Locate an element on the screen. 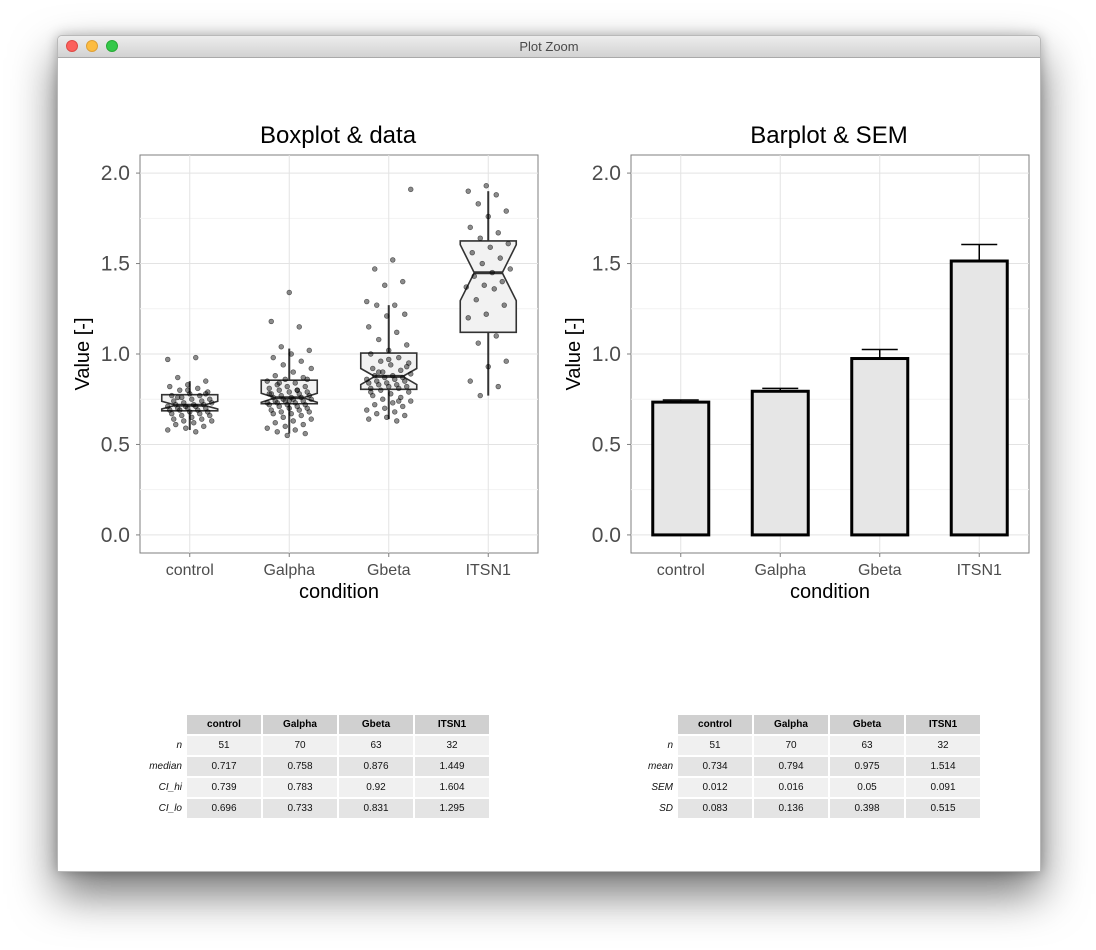 This screenshot has width=1096, height=950. table-row: CI_hi 0.739 0.783 0.92 1.604 is located at coordinates (315, 787).